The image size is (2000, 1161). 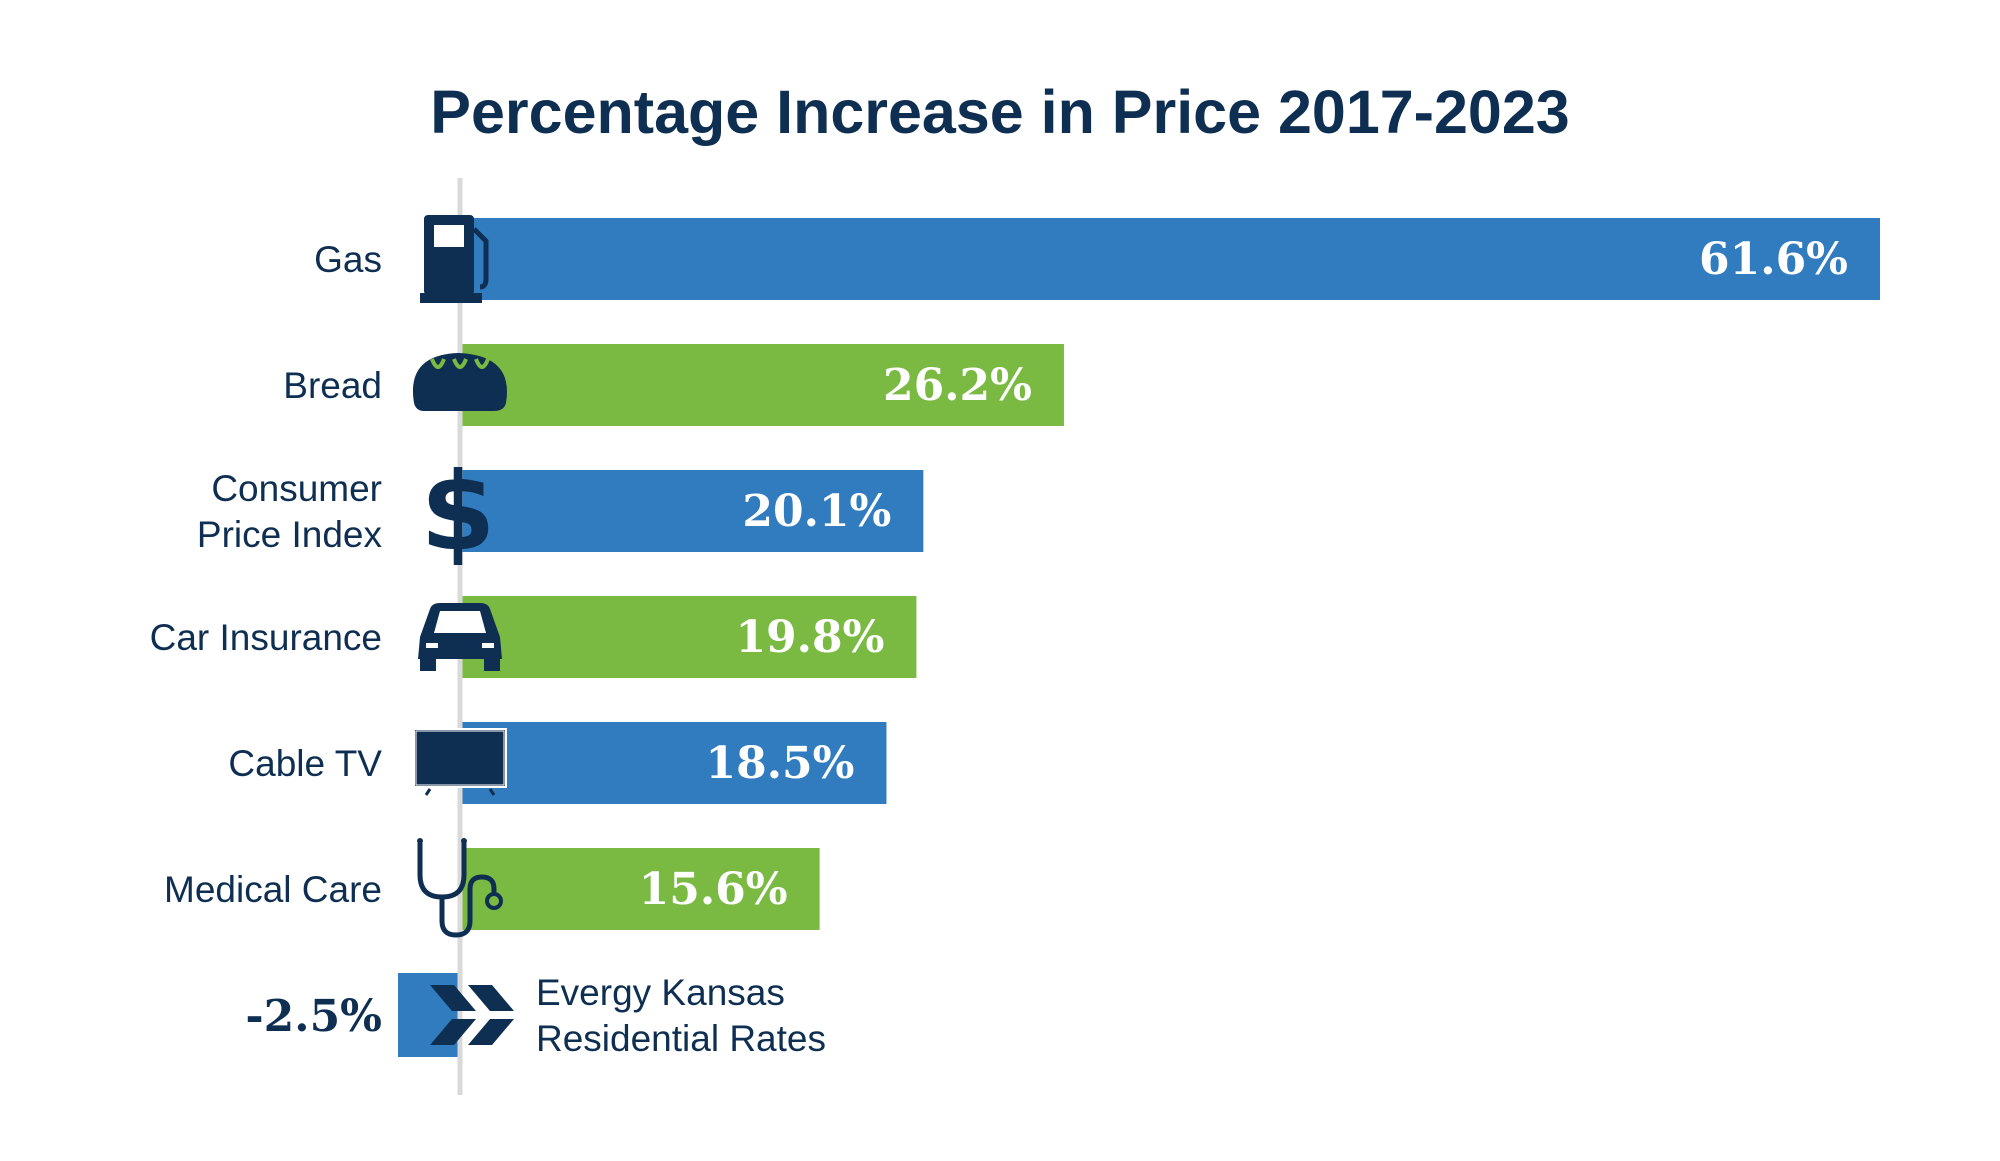 What do you see at coordinates (779, 763) in the screenshot?
I see `data-label: 18.5%` at bounding box center [779, 763].